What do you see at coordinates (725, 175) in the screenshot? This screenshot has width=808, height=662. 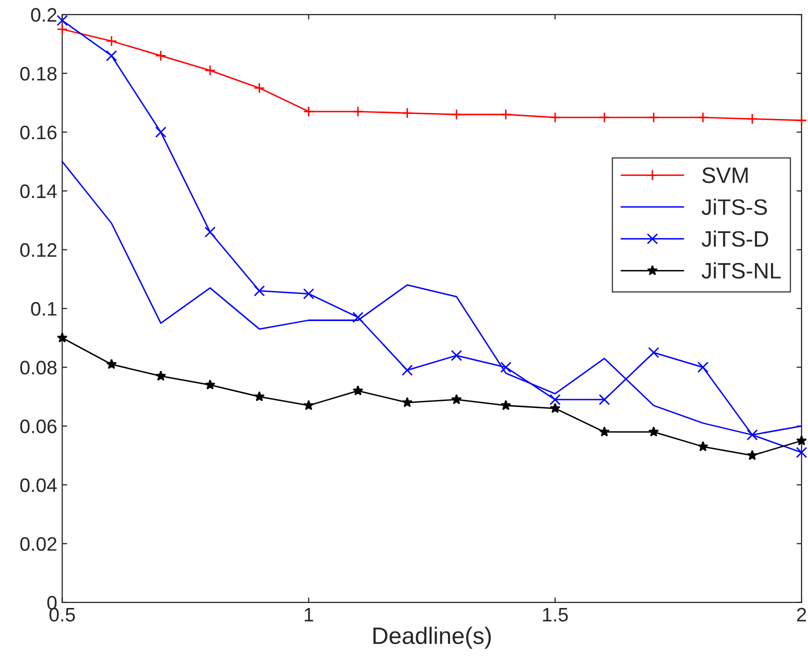 I see `legend-label: SVM` at bounding box center [725, 175].